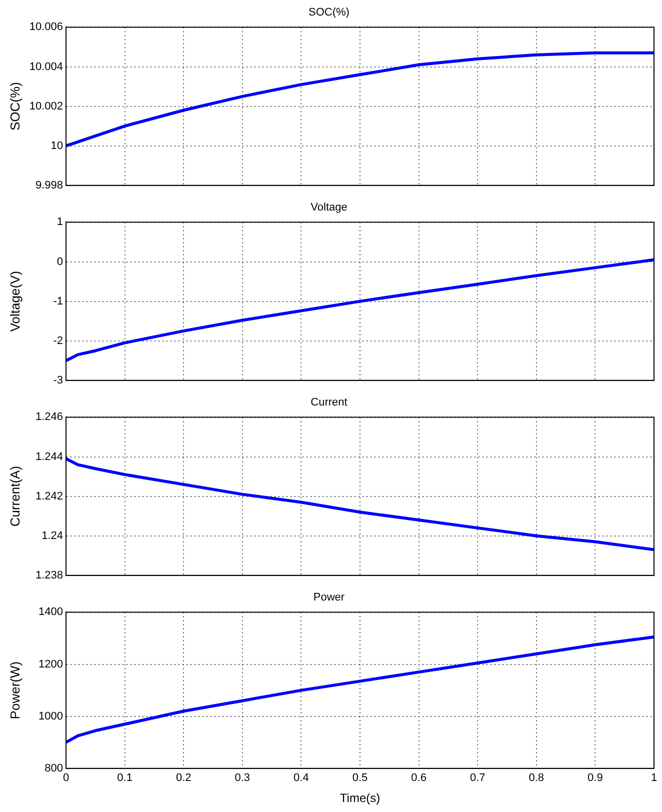 This screenshot has width=662, height=812. I want to click on y-tick-label: -3, so click(58, 380).